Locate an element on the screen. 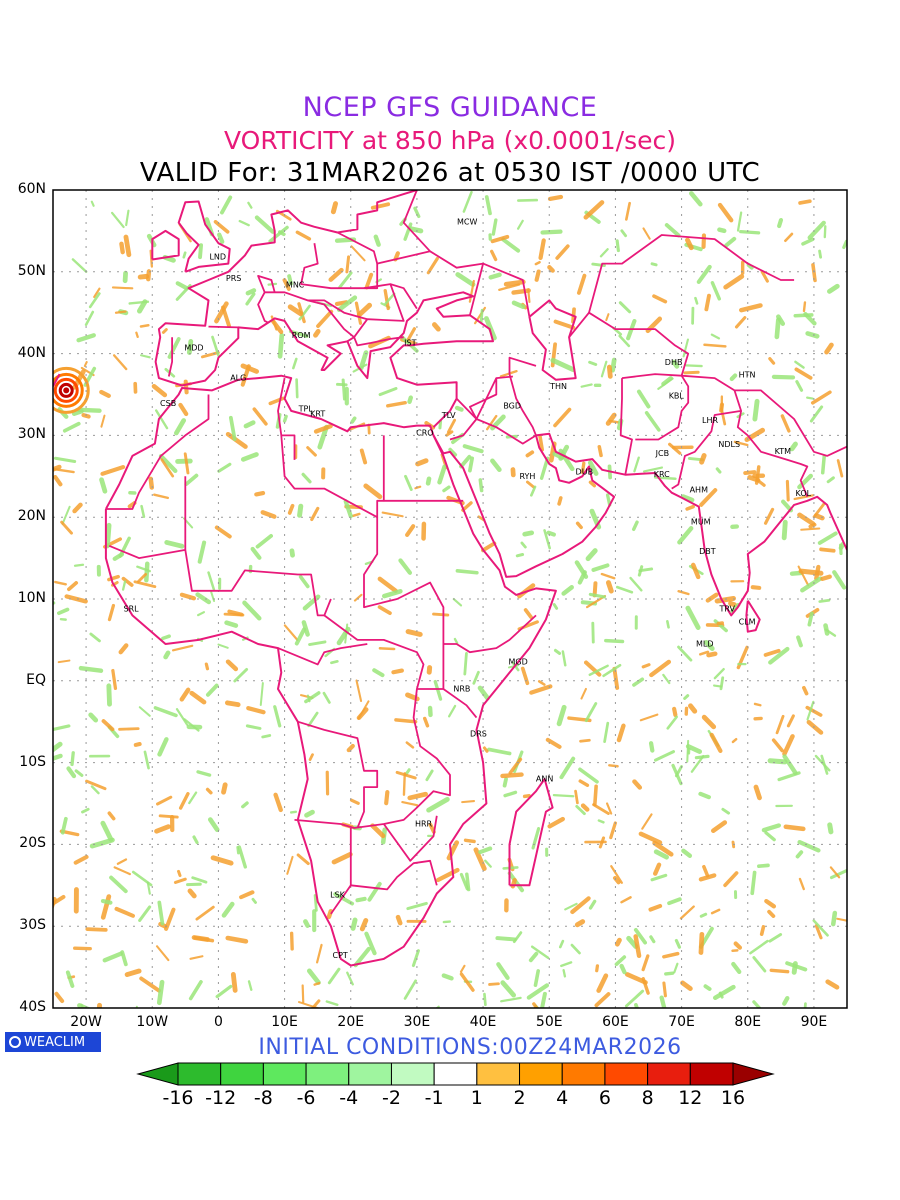 The image size is (900, 1200). coastline is located at coordinates (57, 380).